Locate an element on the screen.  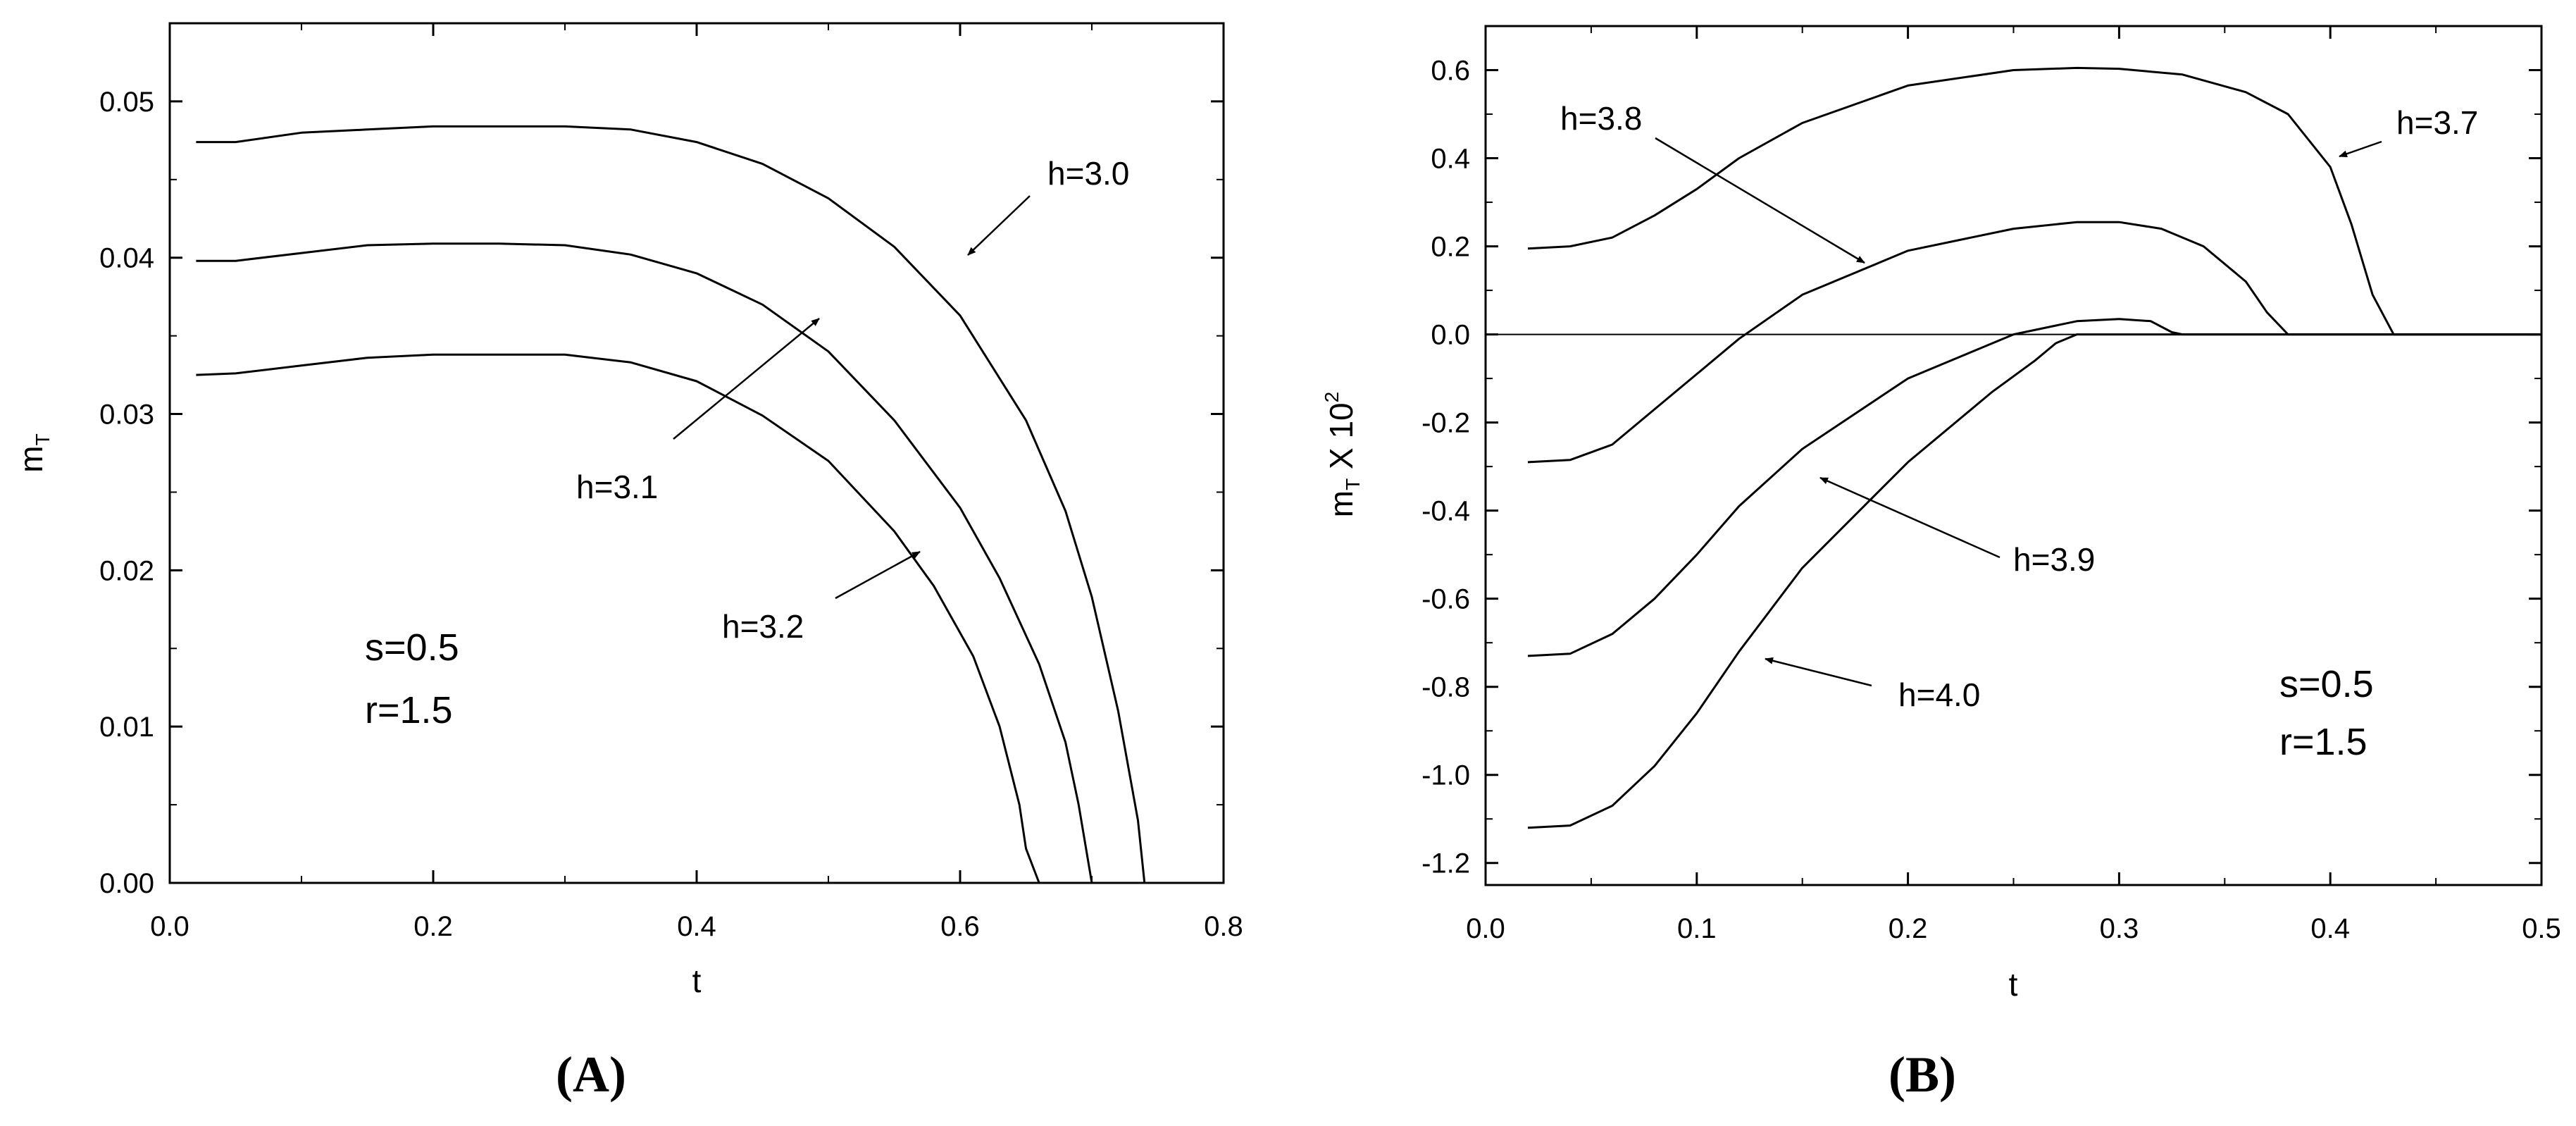
annotation-h3.8: h=3.8 is located at coordinates (1601, 118).